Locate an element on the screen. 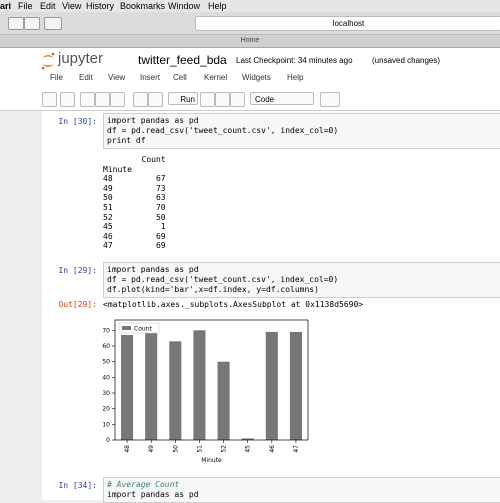 The width and height of the screenshot is (500, 503). copy-button is located at coordinates (102, 99).